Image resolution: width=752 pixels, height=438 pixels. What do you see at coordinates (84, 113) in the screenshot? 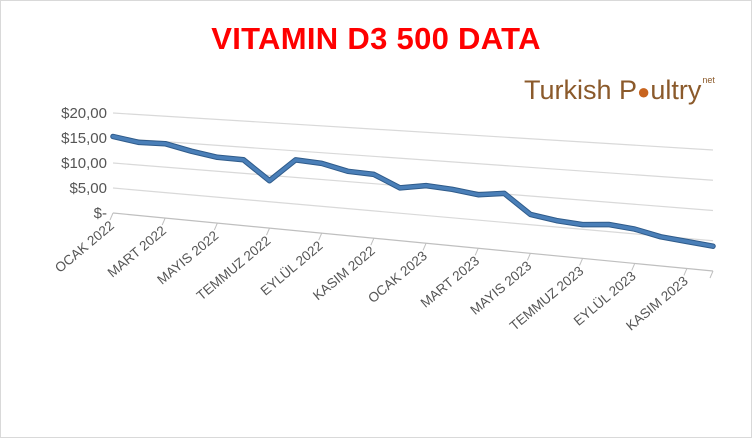
I see `y-tick-label: $20,00` at bounding box center [84, 113].